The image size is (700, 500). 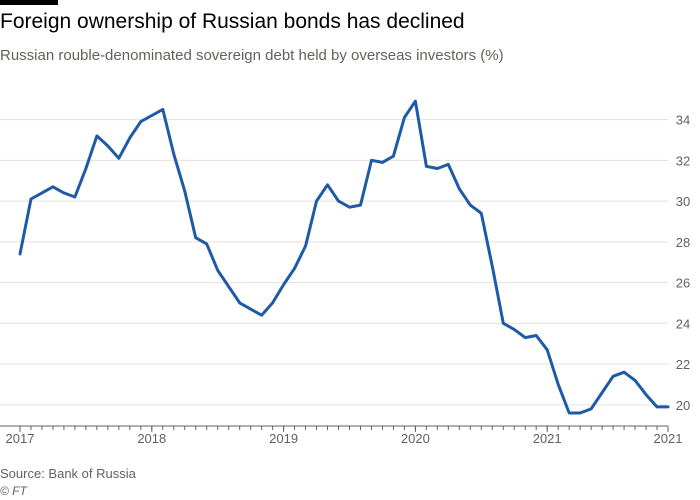 What do you see at coordinates (683, 405) in the screenshot?
I see `y-tick-label: 20` at bounding box center [683, 405].